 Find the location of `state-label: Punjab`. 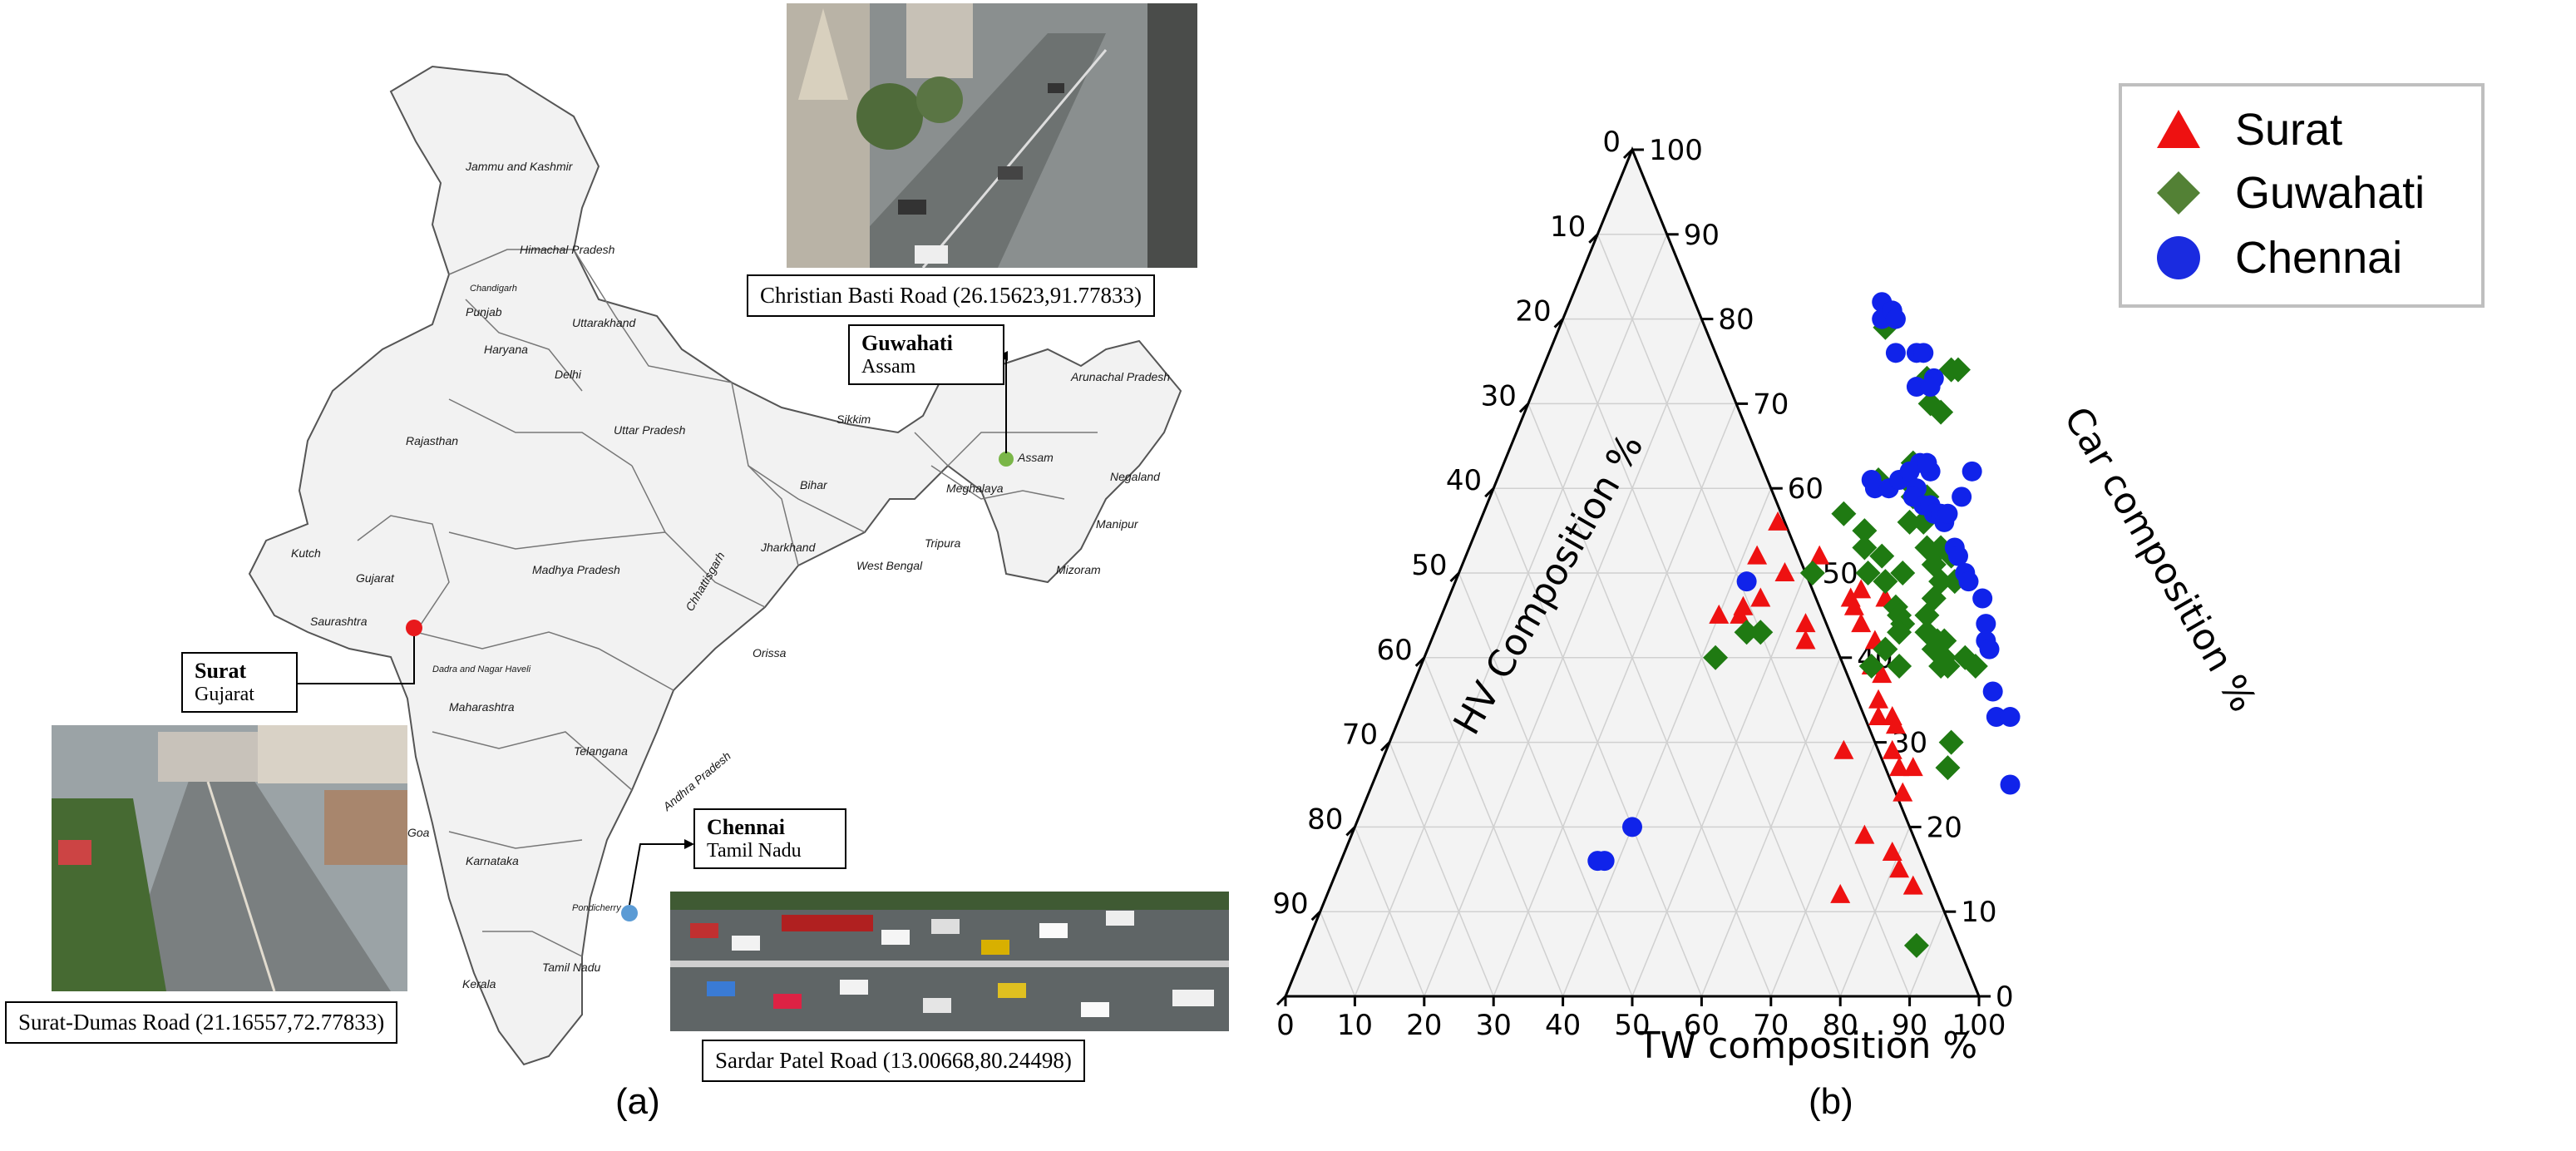

state-label: Punjab is located at coordinates (484, 312).